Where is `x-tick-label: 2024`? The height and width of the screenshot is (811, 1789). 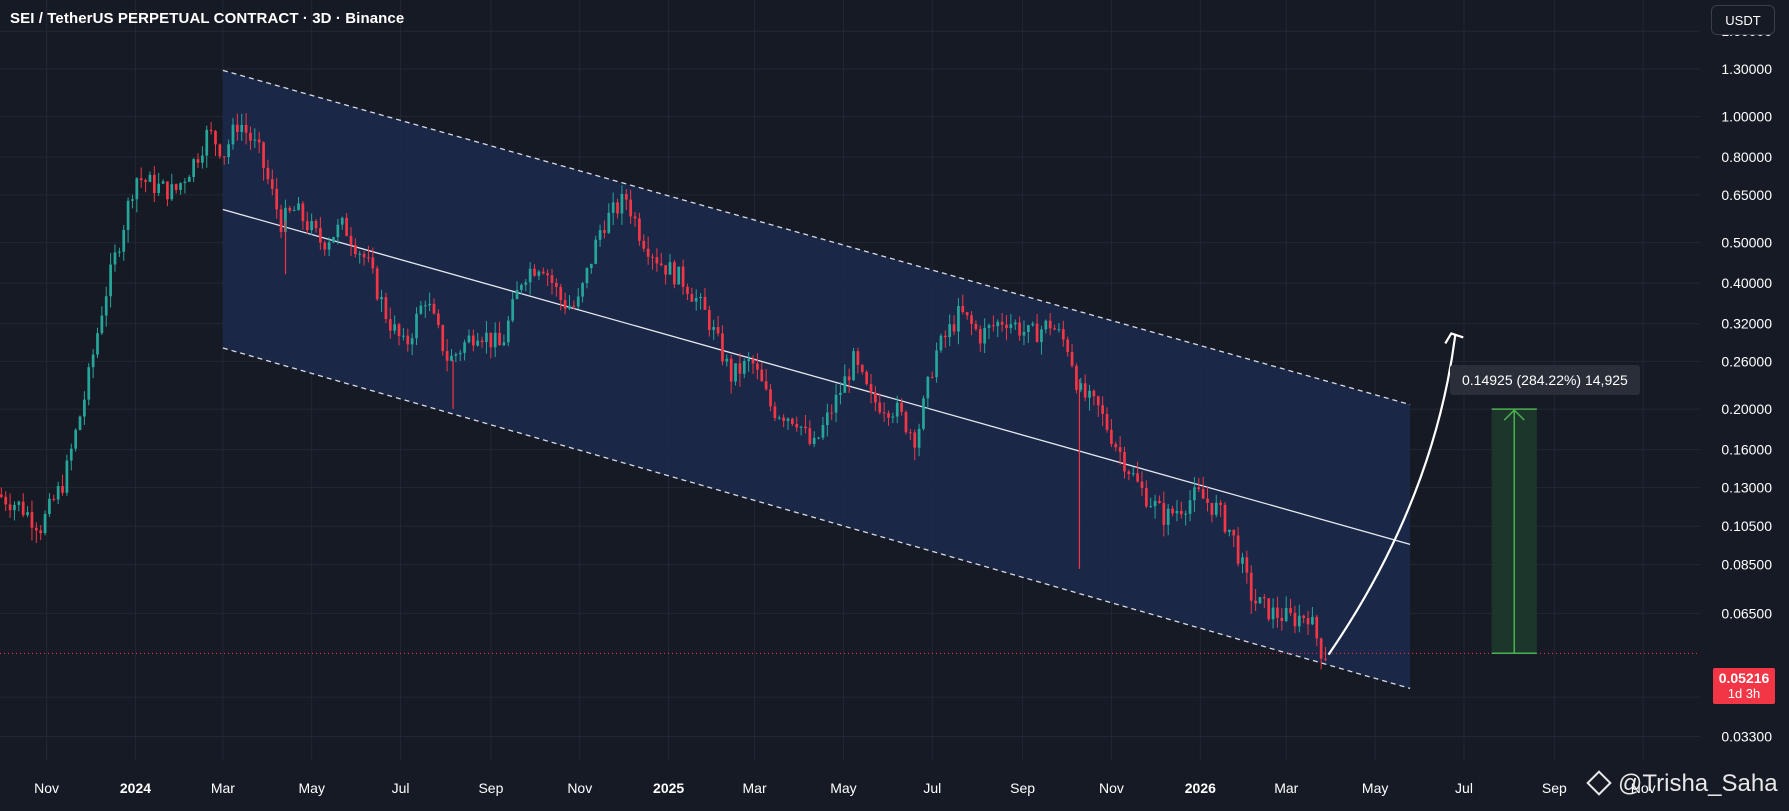 x-tick-label: 2024 is located at coordinates (135, 788).